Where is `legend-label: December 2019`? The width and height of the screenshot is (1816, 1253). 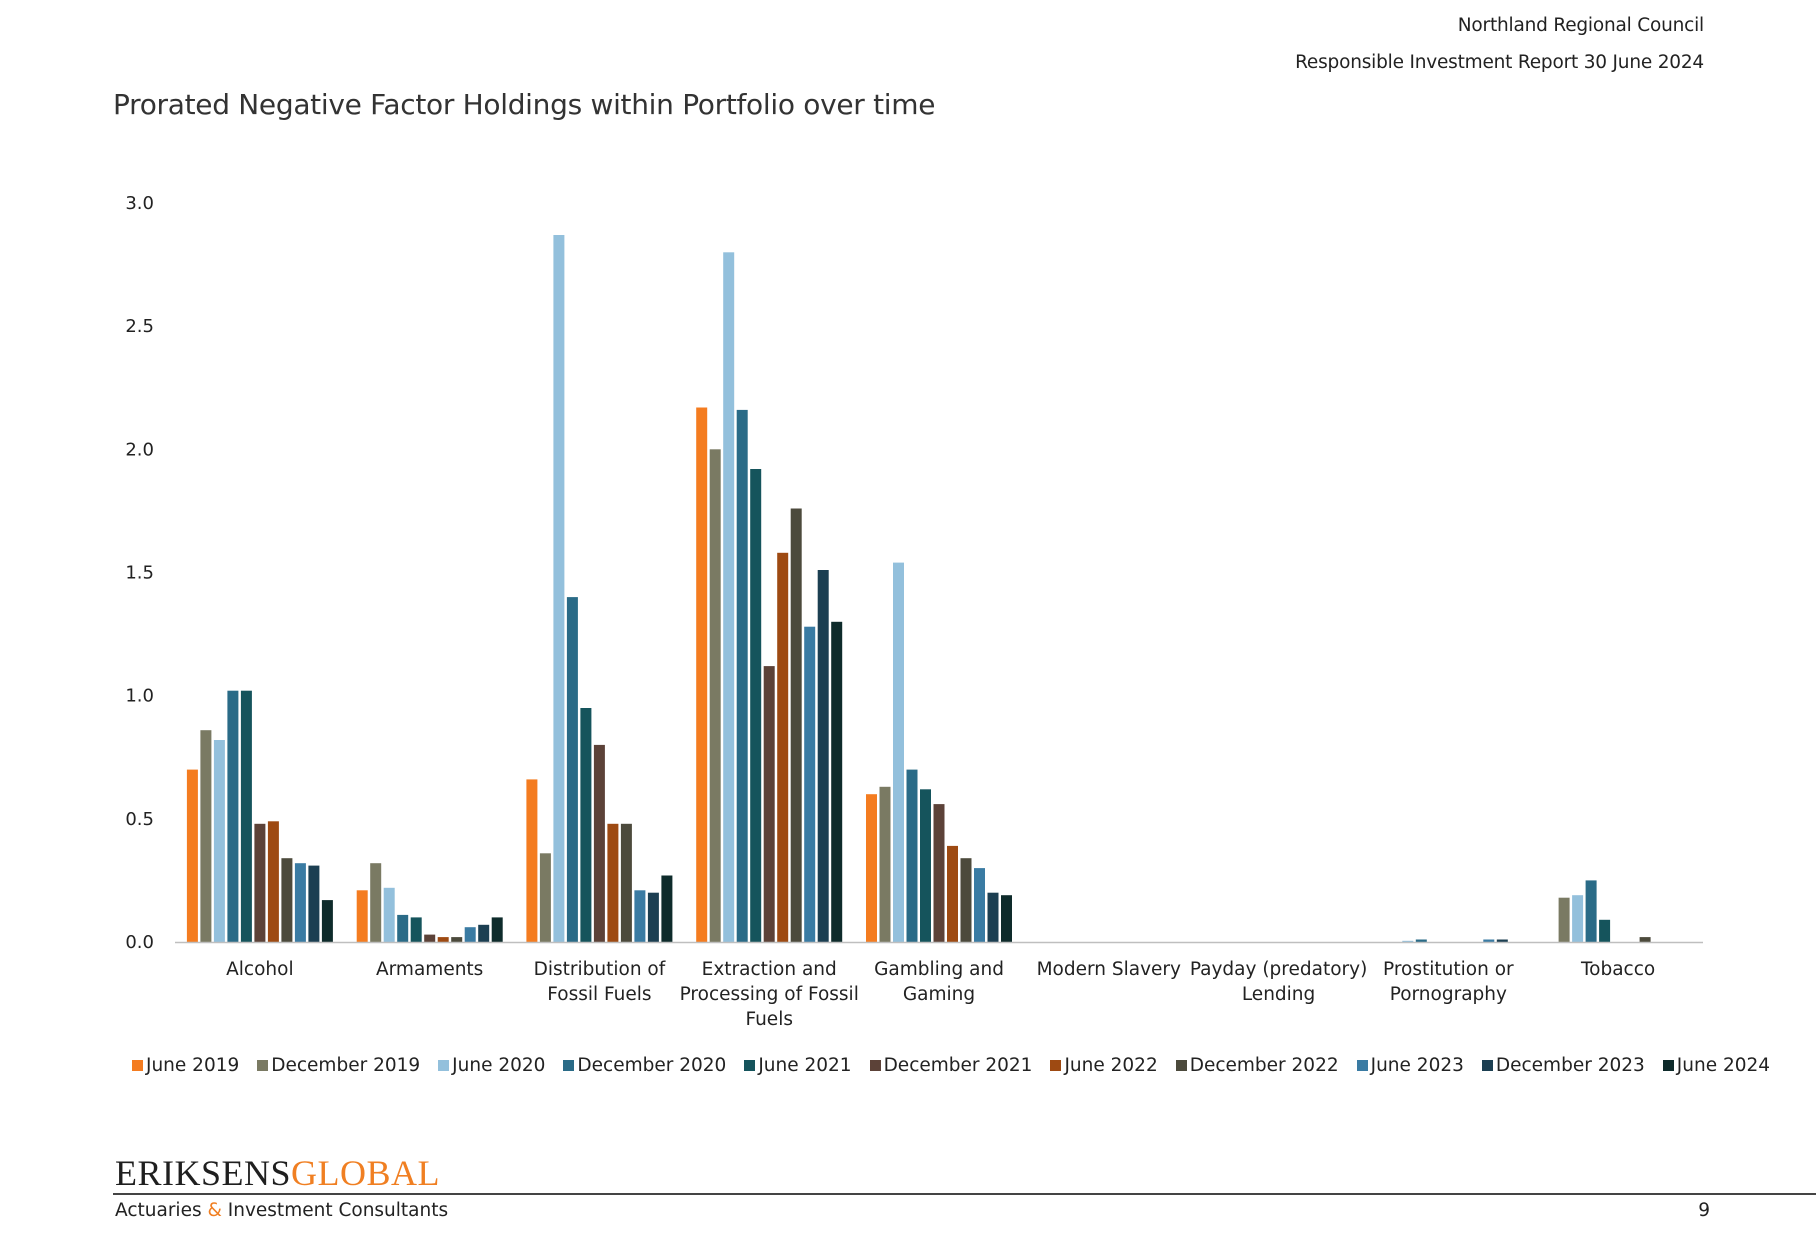
legend-label: December 2019 is located at coordinates (346, 1065).